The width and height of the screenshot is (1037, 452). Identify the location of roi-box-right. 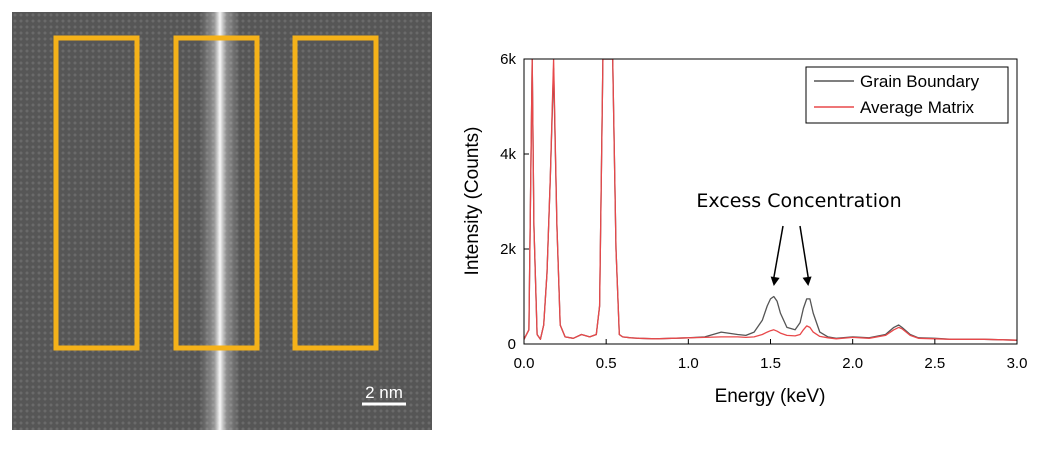
(335, 193).